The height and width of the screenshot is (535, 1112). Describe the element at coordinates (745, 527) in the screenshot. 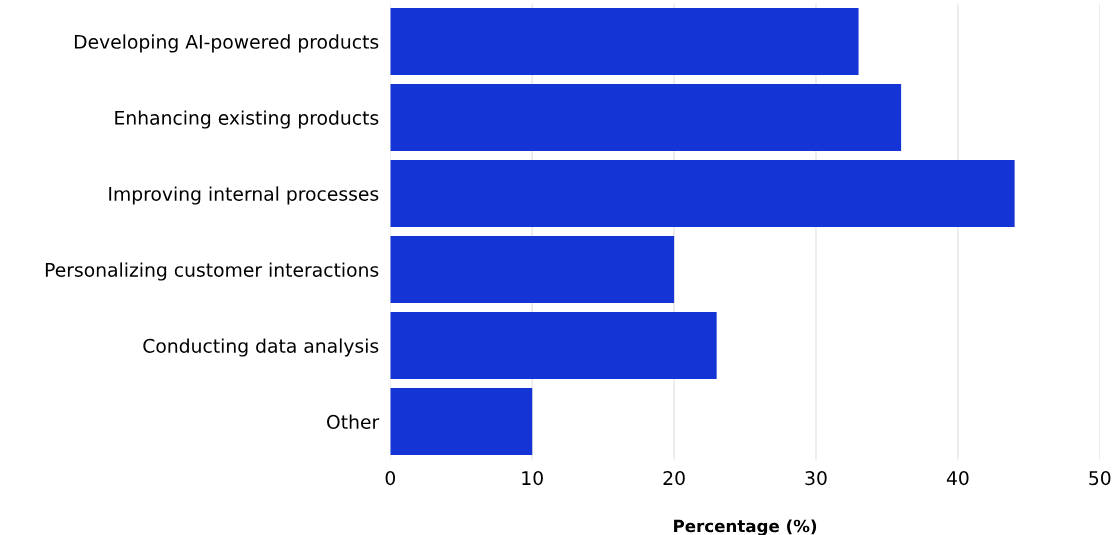

I see `x-axis-title: Percentage (%)` at that location.